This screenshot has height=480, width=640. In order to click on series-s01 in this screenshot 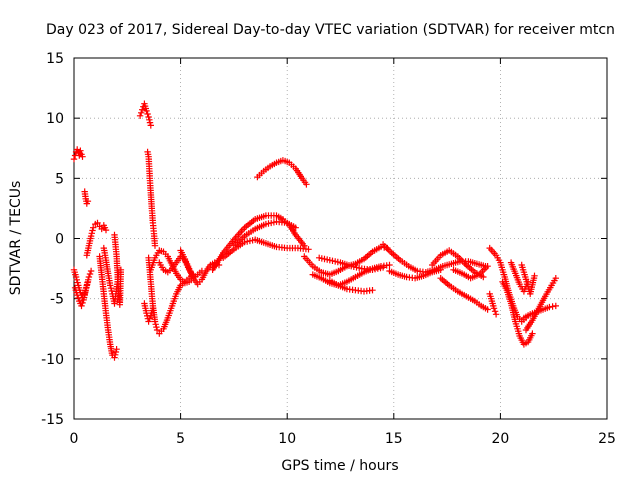, I will do `click(78, 154)`.